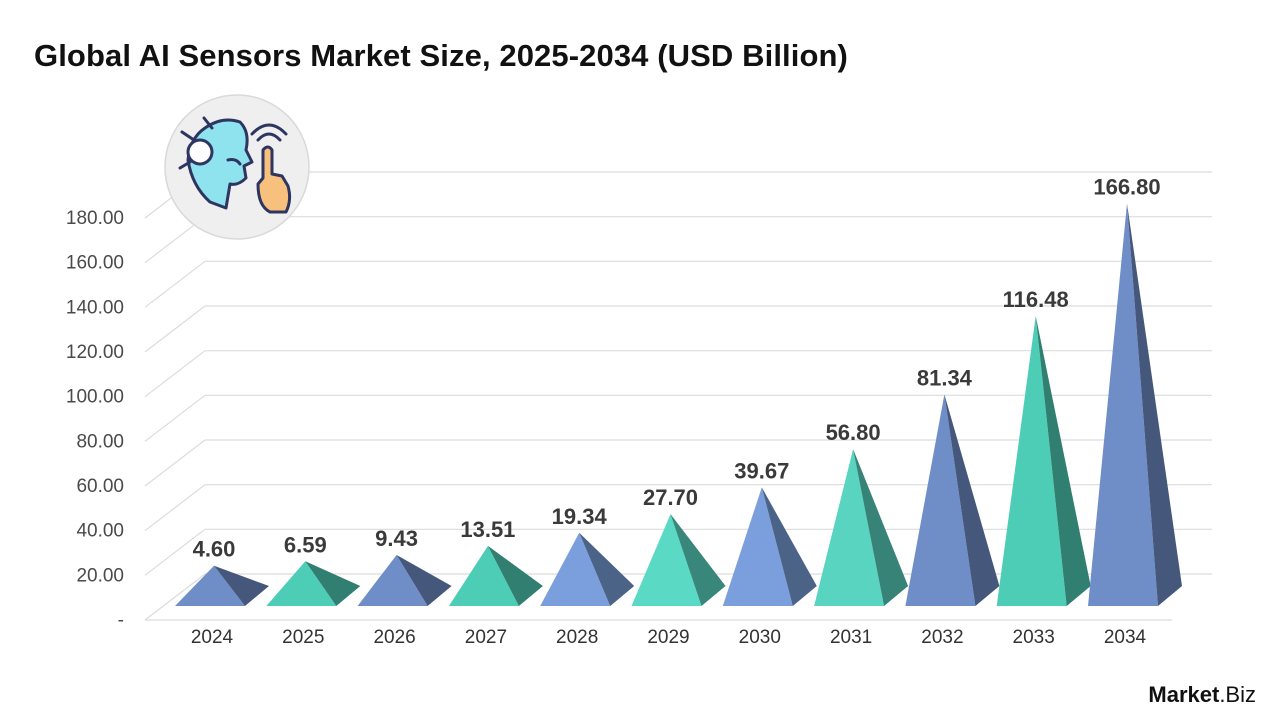  I want to click on y-tick-label: 180.00, so click(95, 218).